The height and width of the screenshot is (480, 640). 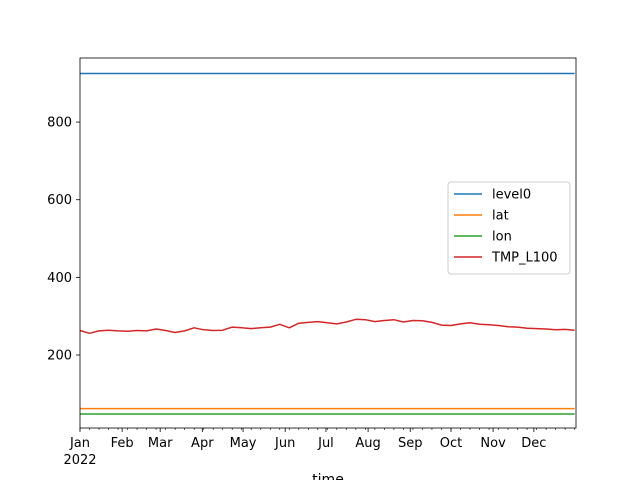 What do you see at coordinates (502, 237) in the screenshot?
I see `legend-label: lon` at bounding box center [502, 237].